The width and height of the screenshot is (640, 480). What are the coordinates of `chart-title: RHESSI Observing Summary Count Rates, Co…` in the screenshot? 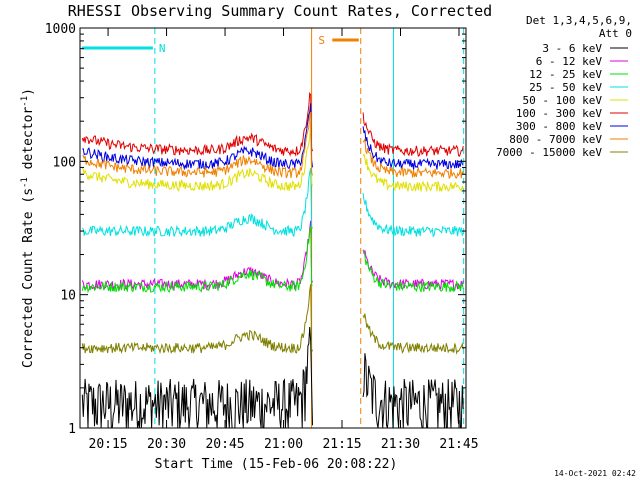 It's located at (280, 11).